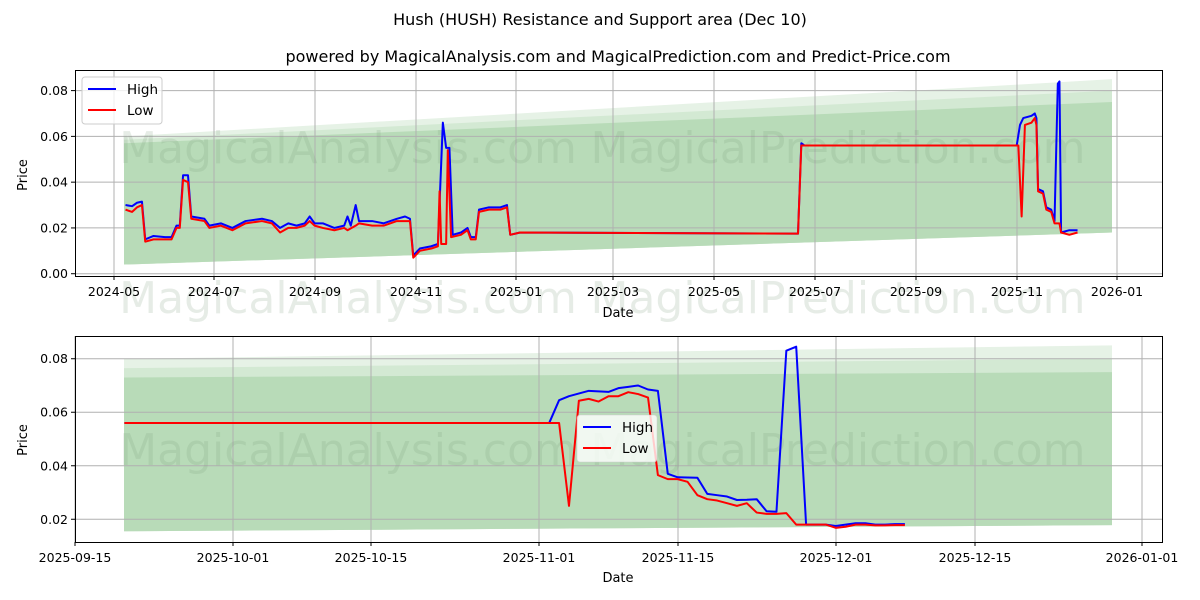  Describe the element at coordinates (214, 291) in the screenshot. I see `x-tick-label: 2024-07` at that location.